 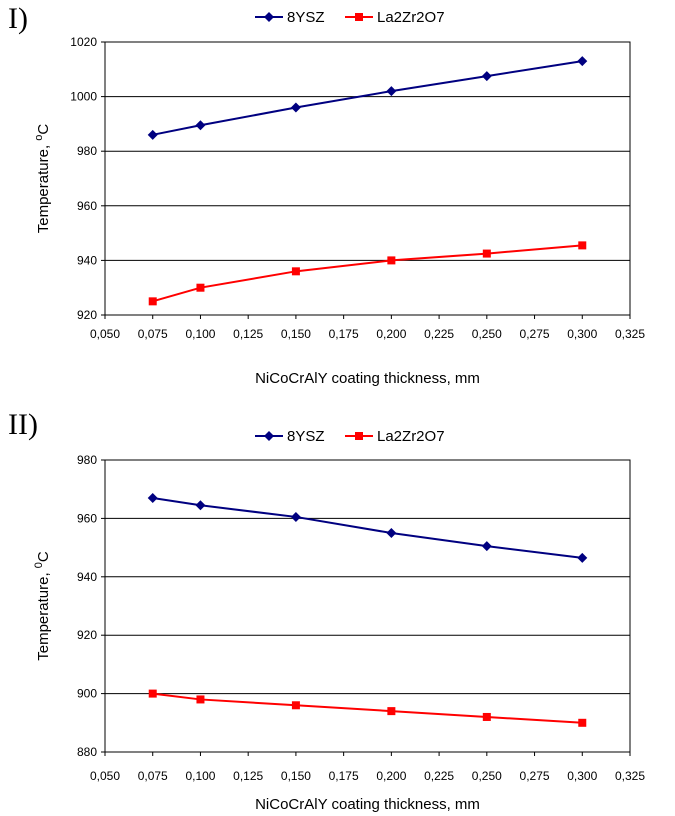 I want to click on y-tick-label: 880, so click(x=87, y=752).